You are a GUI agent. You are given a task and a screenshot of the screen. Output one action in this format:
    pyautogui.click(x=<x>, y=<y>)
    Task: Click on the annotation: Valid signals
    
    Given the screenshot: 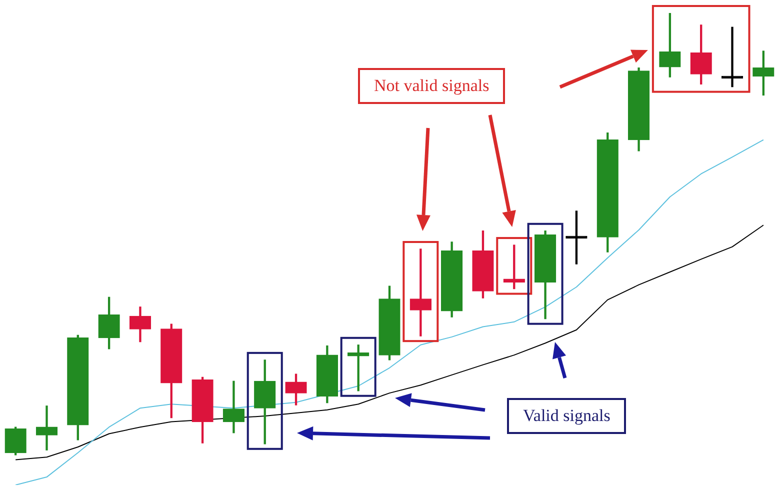 What is the action you would take?
    pyautogui.click(x=566, y=416)
    